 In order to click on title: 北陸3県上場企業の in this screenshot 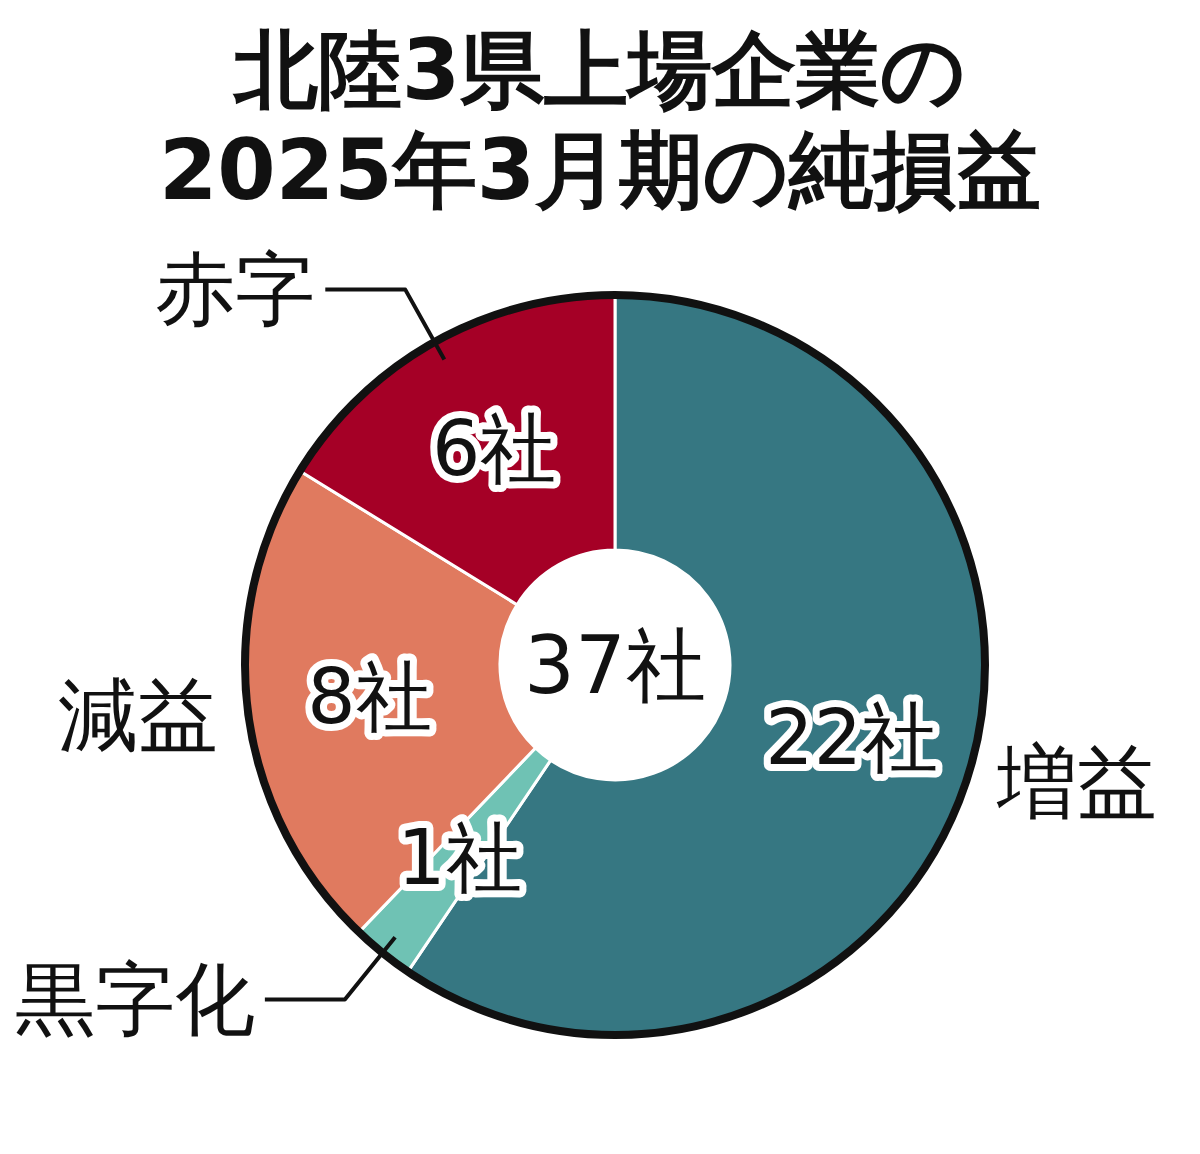, I will do `click(600, 70)`.